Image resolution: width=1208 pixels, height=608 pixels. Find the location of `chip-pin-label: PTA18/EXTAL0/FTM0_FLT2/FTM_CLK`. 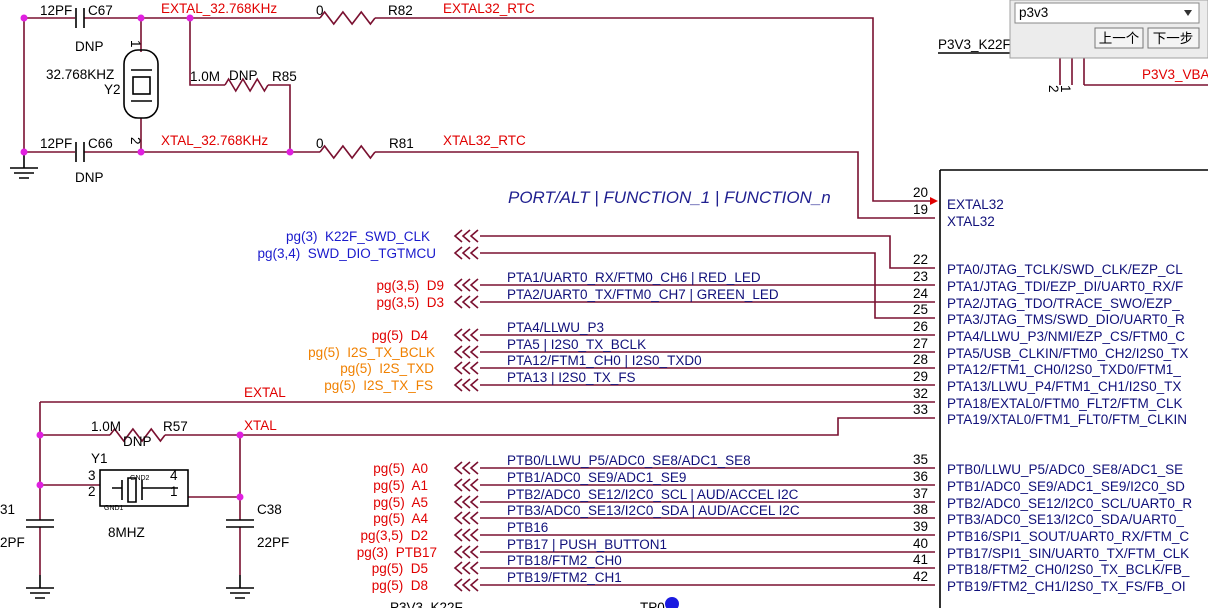

chip-pin-label: PTA18/EXTAL0/FTM0_FLT2/FTM_CLK is located at coordinates (1065, 403).